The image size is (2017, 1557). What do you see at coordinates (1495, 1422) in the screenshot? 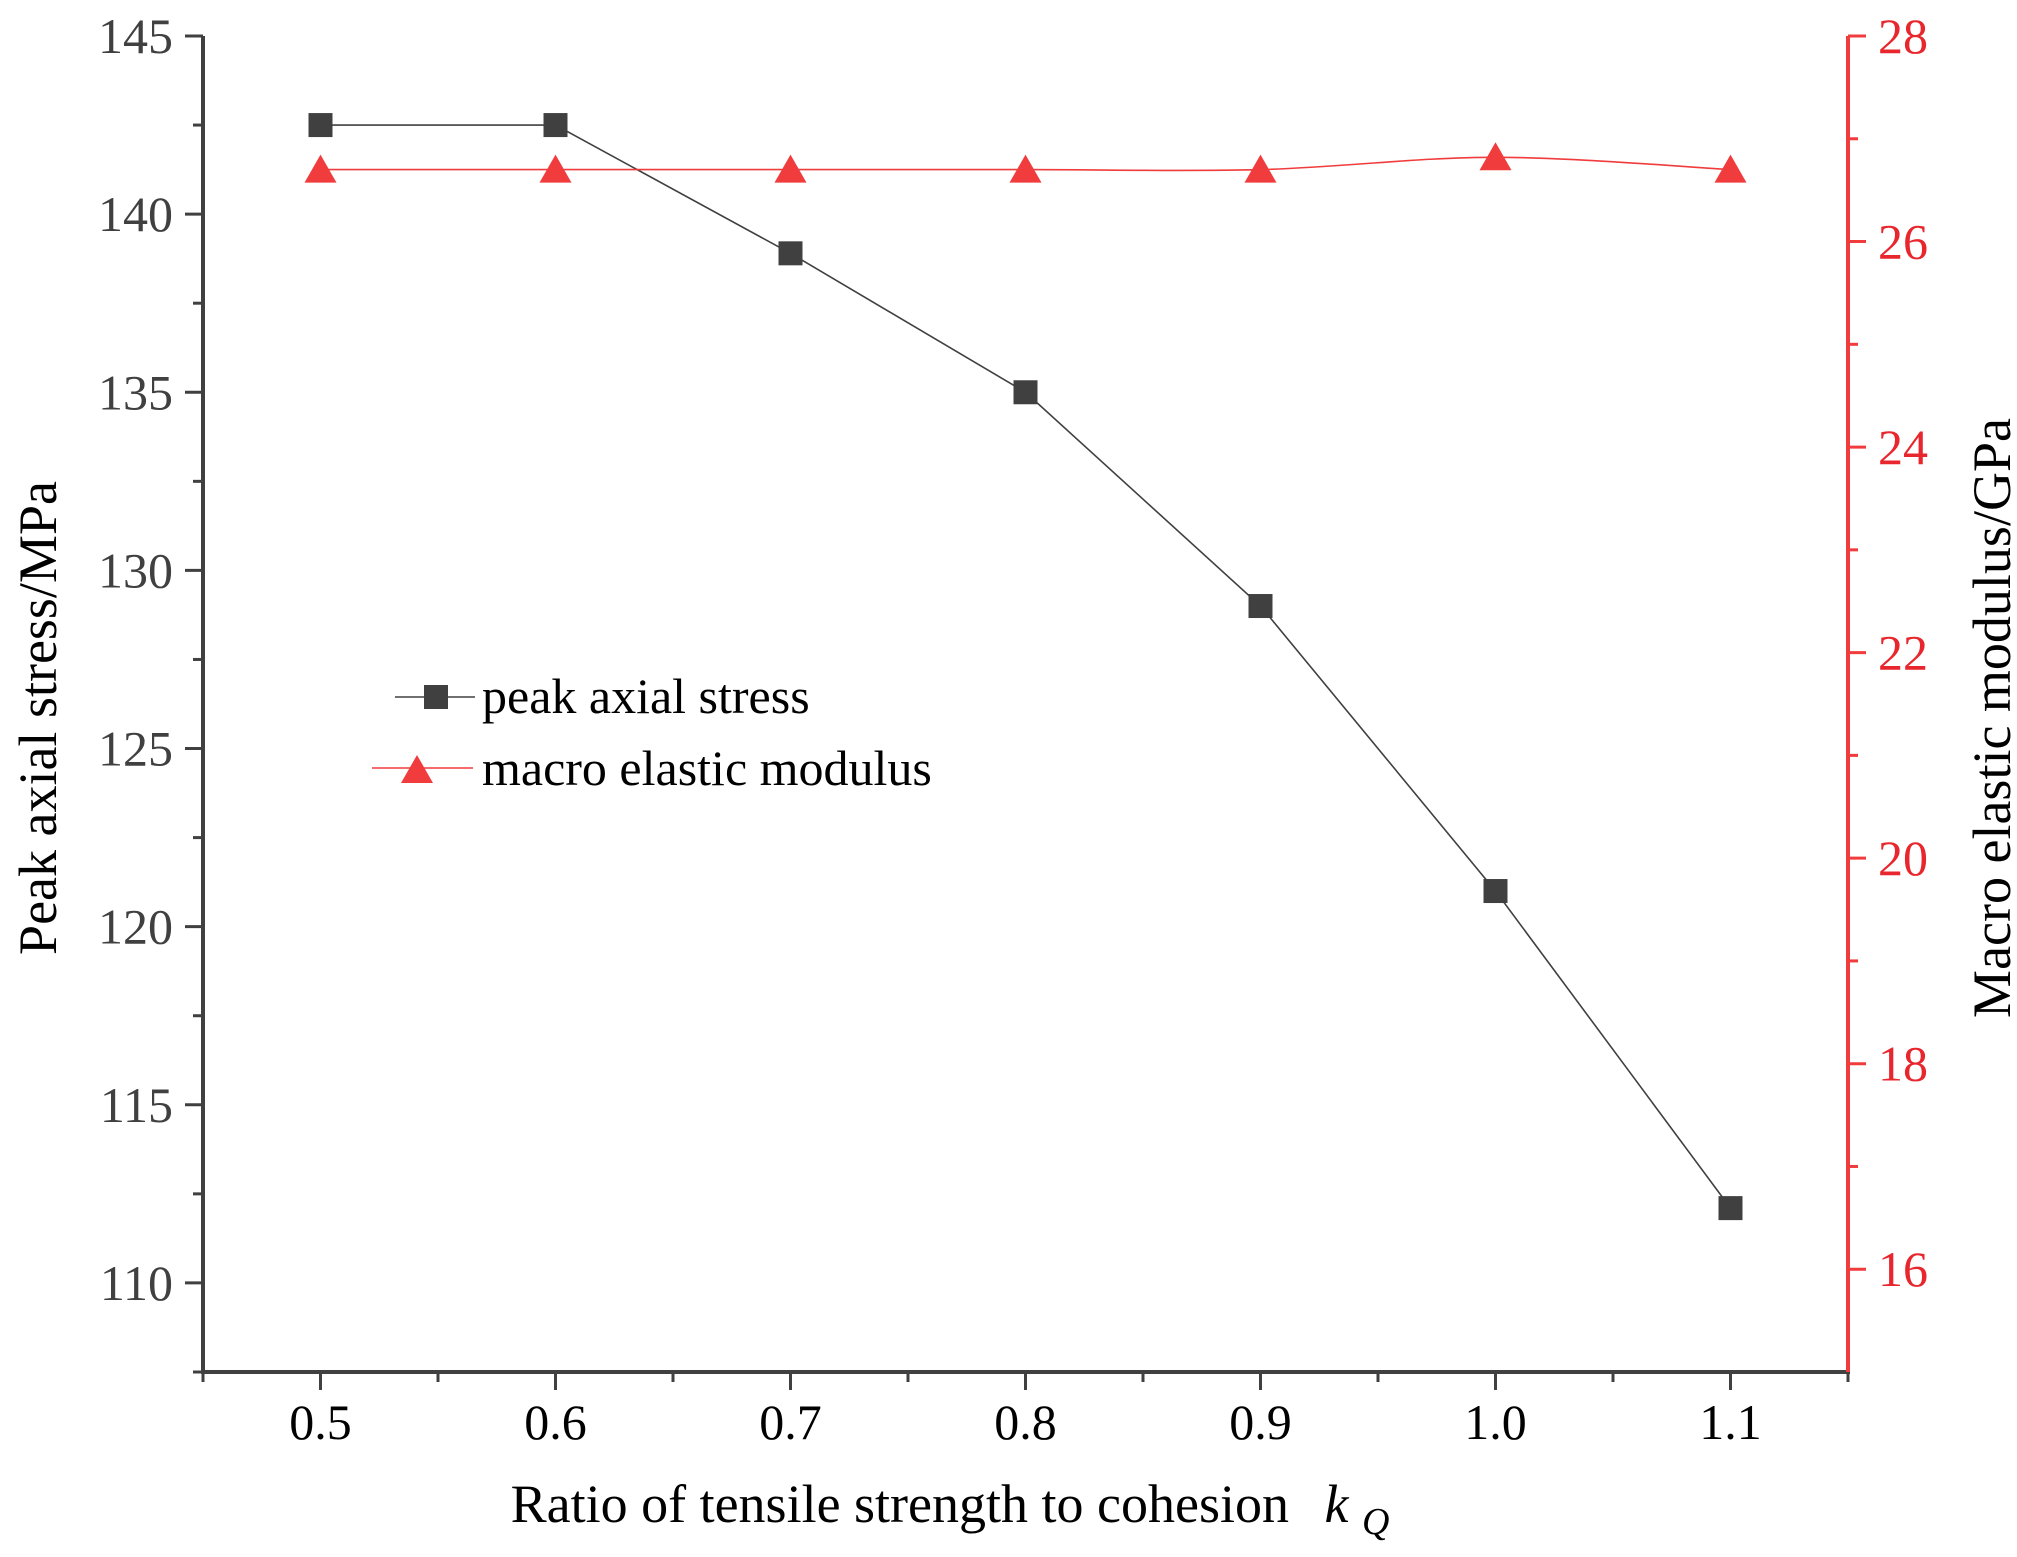
I see `x-tick-label: 1.0` at bounding box center [1495, 1422].